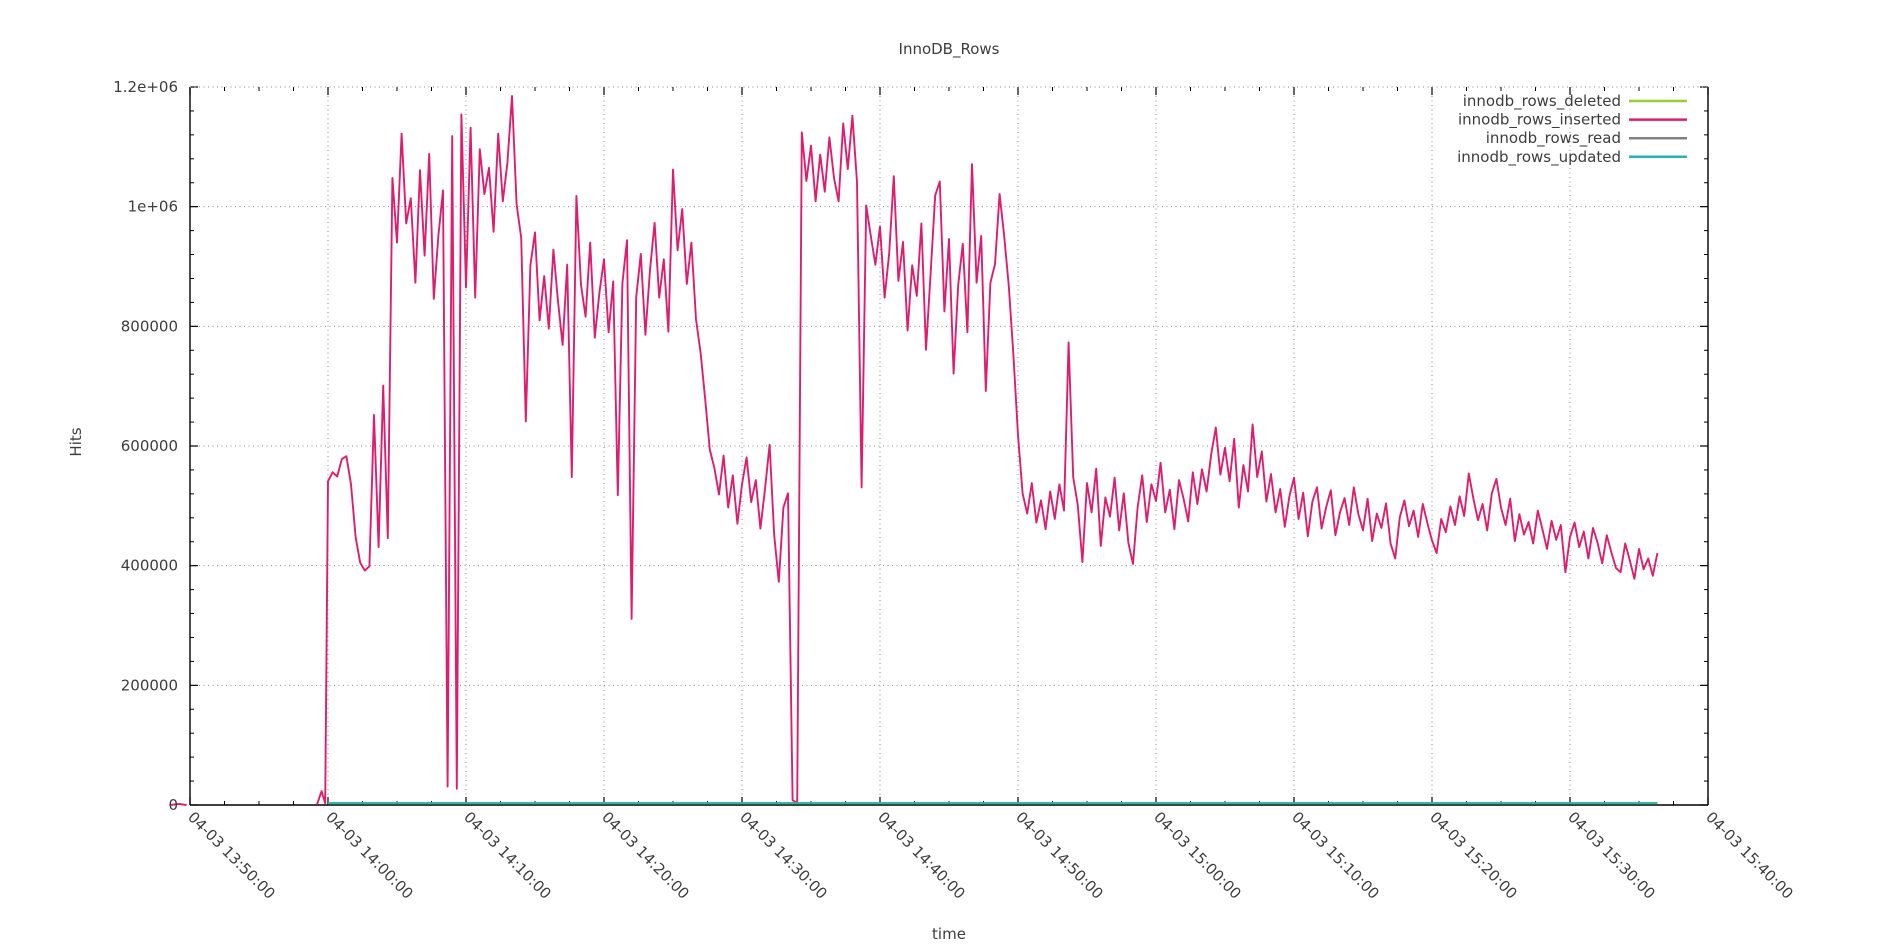  I want to click on y-axis-label: Hits, so click(76, 442).